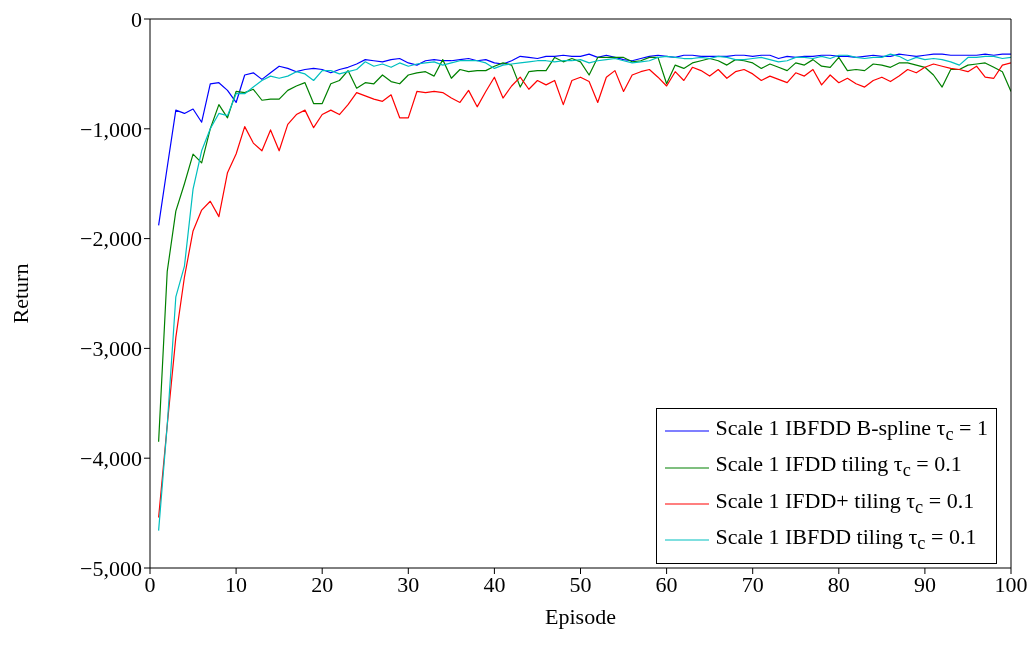  I want to click on x-tick-label: 10, so click(236, 584).